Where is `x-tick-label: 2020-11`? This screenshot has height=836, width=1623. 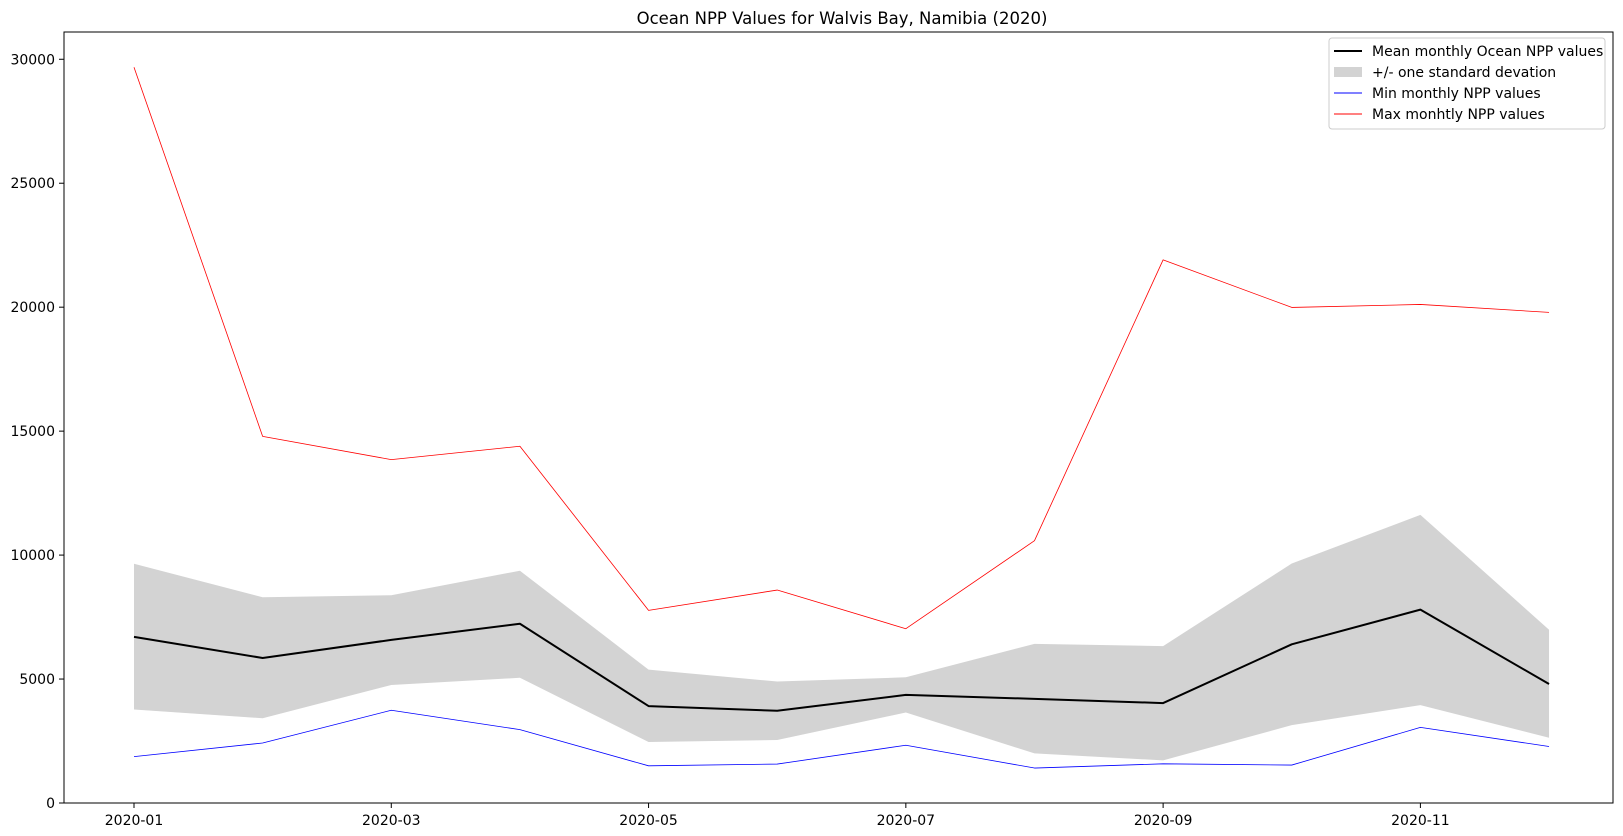 x-tick-label: 2020-11 is located at coordinates (1420, 821).